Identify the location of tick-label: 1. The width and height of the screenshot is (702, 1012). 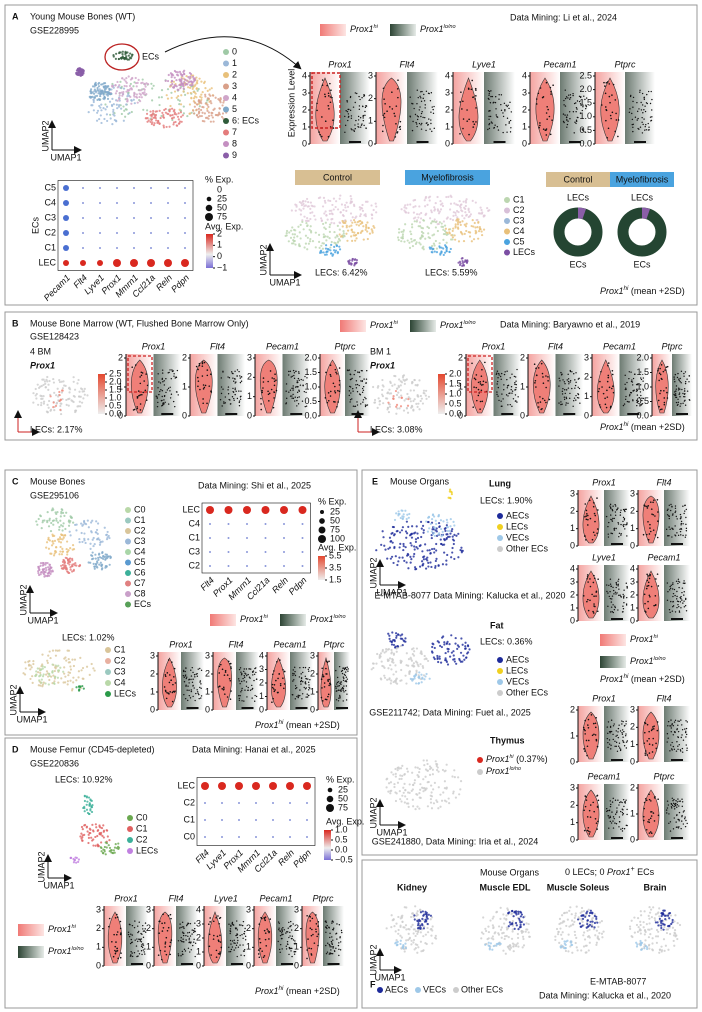
(98, 947).